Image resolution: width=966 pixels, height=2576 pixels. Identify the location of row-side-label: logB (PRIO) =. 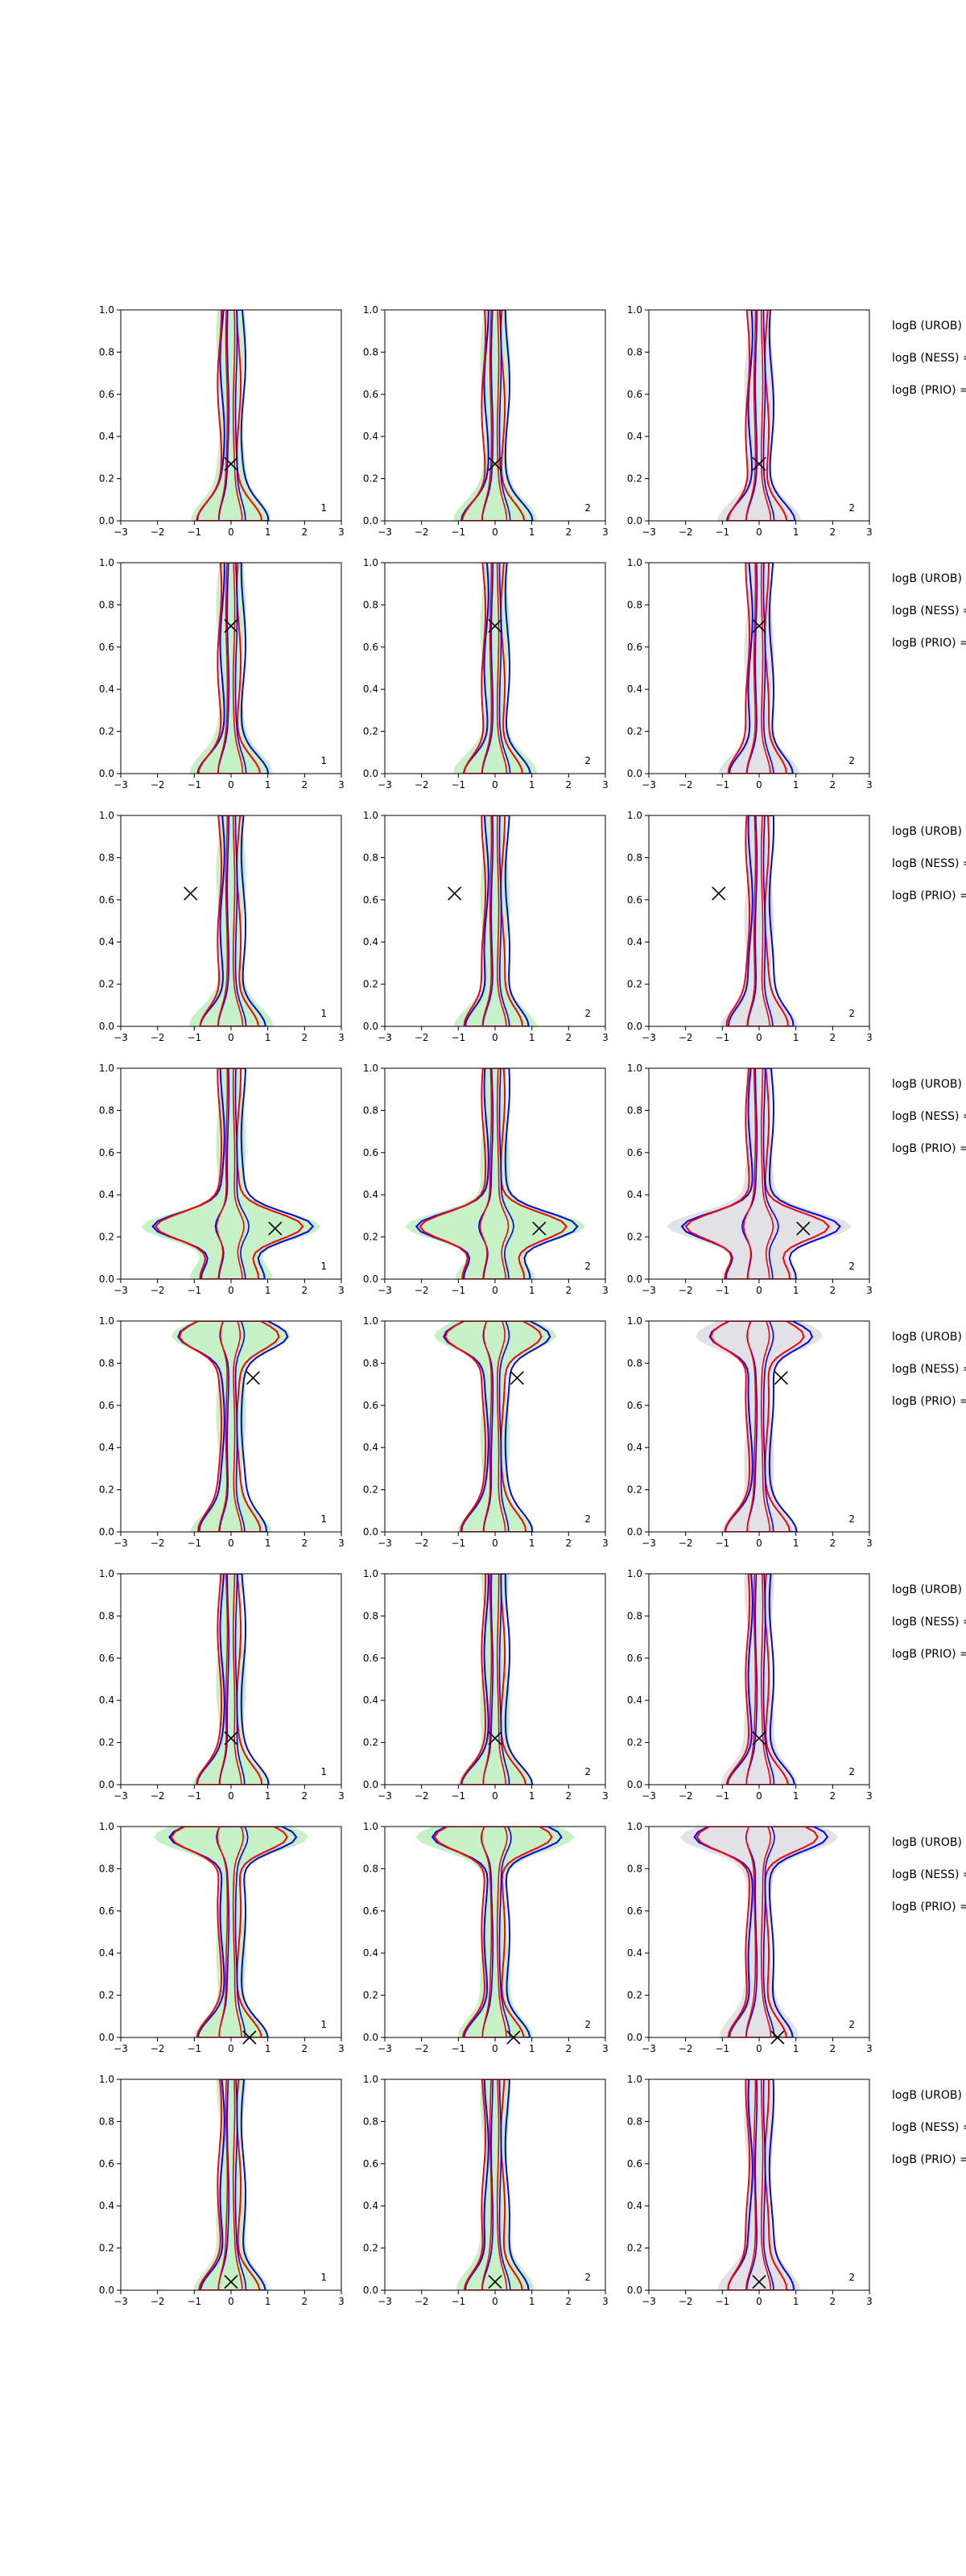
(929, 390).